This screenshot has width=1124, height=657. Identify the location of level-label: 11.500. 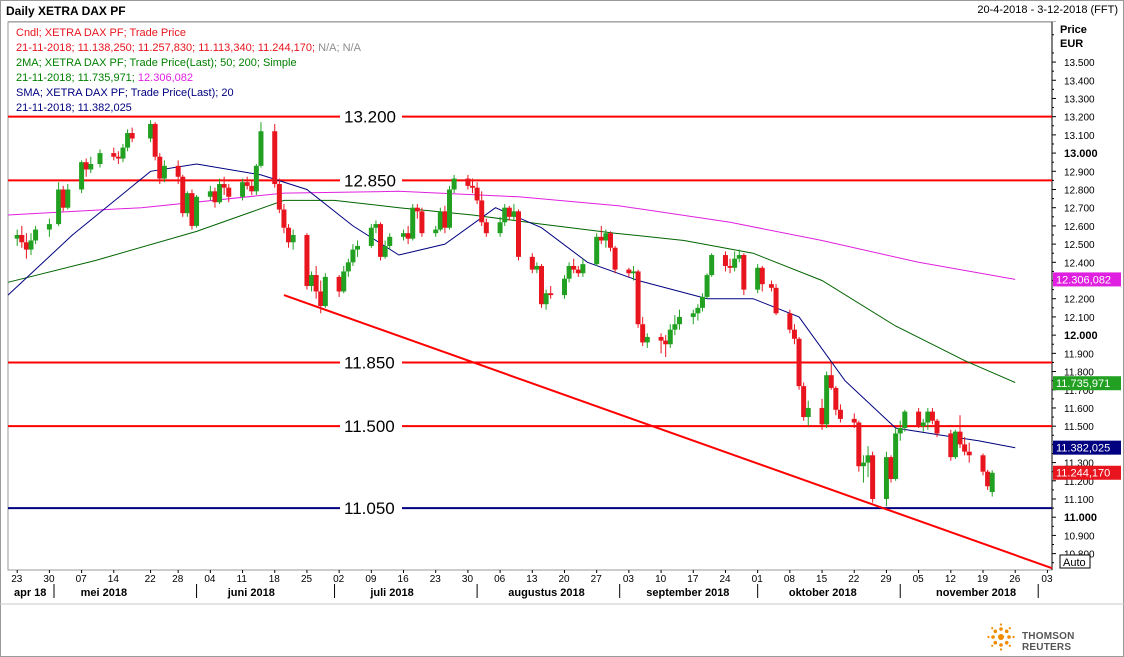
(369, 426).